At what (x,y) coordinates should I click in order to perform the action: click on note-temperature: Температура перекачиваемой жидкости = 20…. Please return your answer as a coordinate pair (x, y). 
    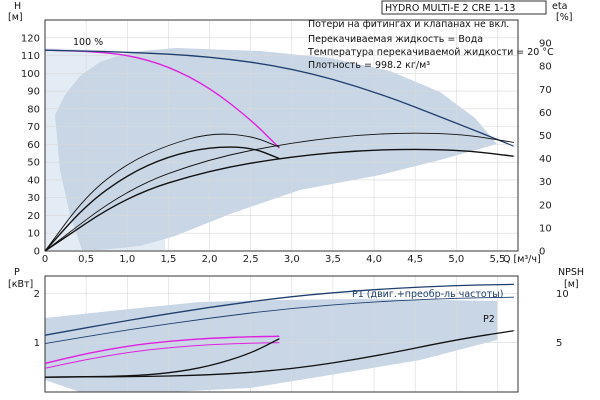
    Looking at the image, I should click on (430, 52).